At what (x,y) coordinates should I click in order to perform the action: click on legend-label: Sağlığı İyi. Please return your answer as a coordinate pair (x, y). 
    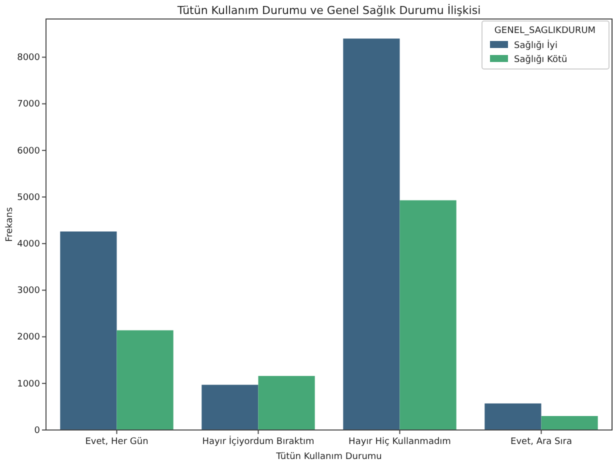
    Looking at the image, I should click on (536, 44).